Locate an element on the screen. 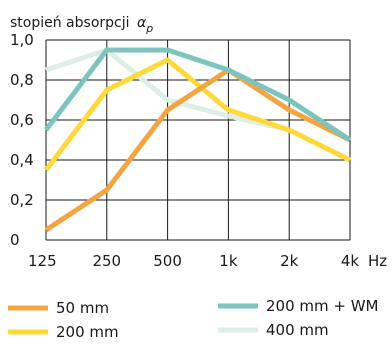  x-unit-label: Hz is located at coordinates (377, 261).